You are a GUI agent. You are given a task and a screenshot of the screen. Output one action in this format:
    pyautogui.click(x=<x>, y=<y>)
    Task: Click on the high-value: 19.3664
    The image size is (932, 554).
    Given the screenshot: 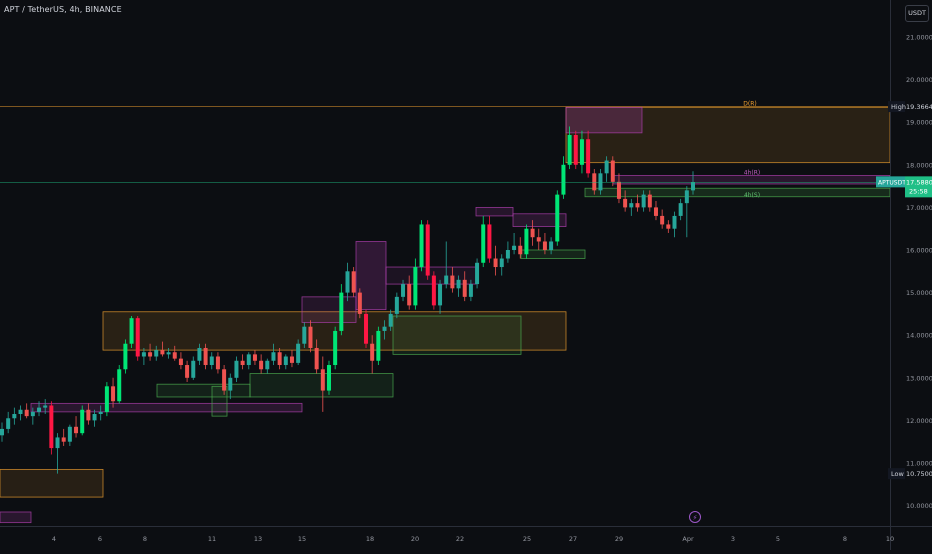 What is the action you would take?
    pyautogui.click(x=919, y=107)
    